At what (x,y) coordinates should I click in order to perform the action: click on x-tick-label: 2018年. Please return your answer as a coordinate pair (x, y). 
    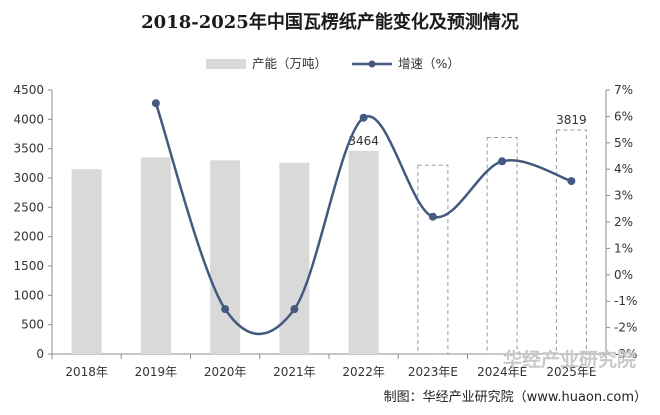
    Looking at the image, I should click on (86, 372).